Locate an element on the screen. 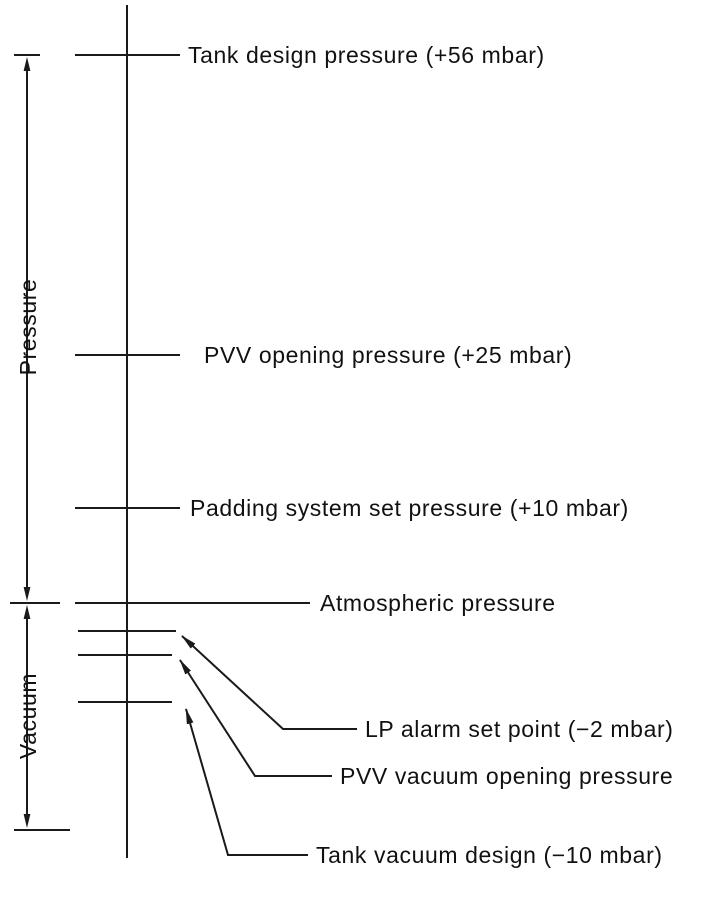 This screenshot has height=907, width=720. label-pvv-opening-pressure: PVV opening pressure (+25 mbar) is located at coordinates (388, 355).